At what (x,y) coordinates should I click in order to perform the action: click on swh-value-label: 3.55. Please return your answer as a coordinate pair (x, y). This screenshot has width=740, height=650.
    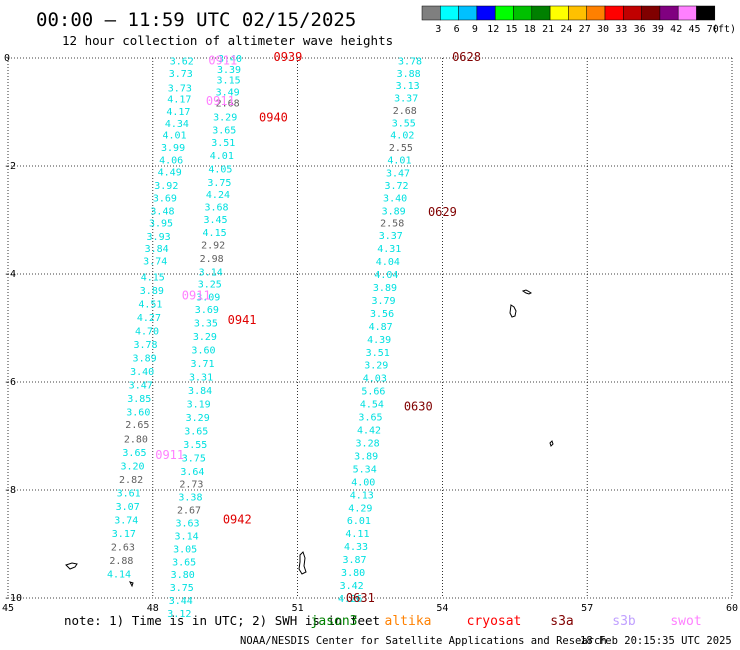
    Looking at the image, I should click on (195, 445).